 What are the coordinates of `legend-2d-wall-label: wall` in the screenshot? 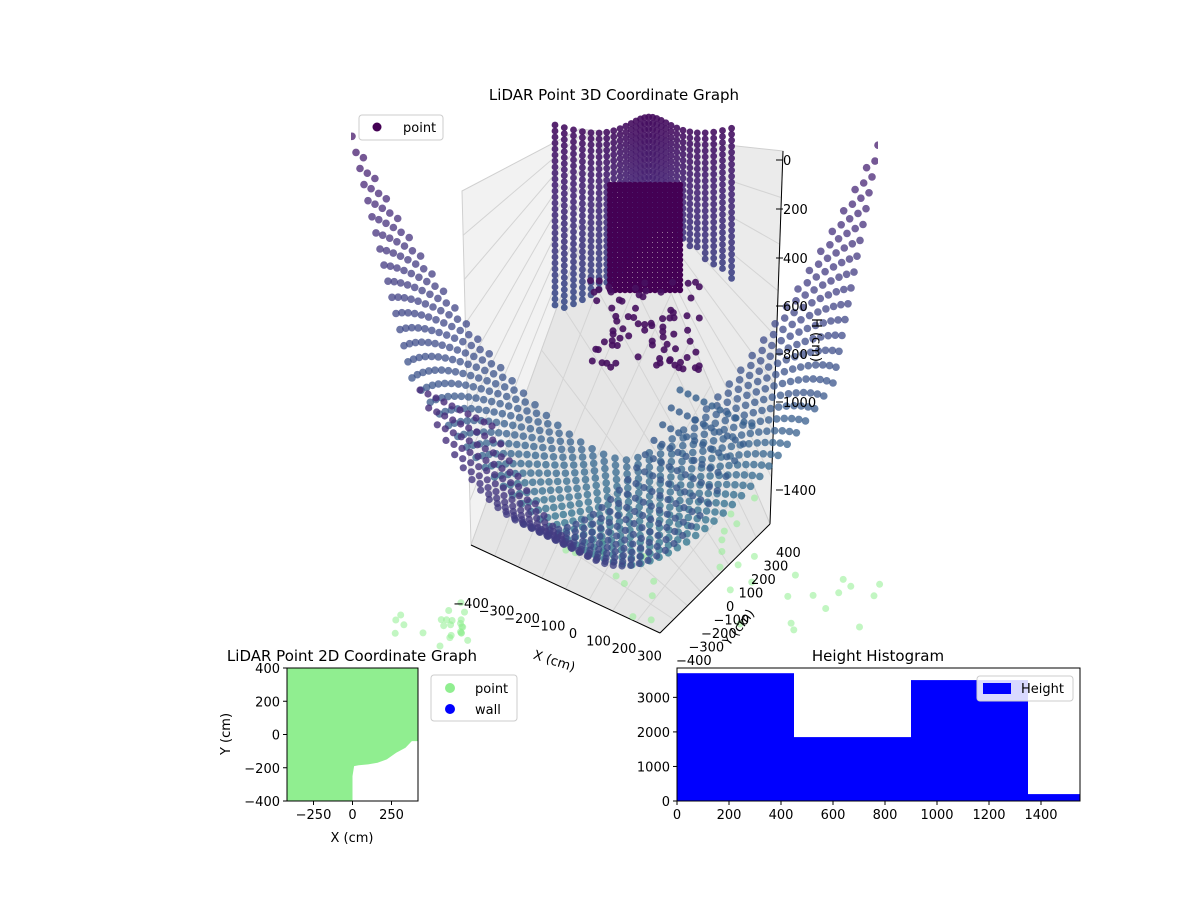 It's located at (488, 710).